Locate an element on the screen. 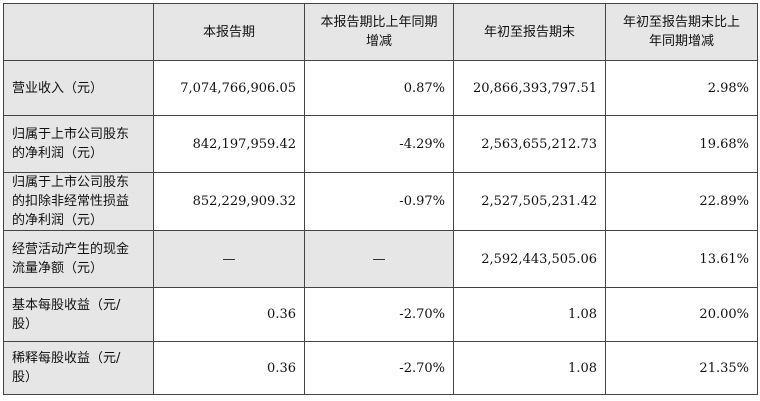  current-period-change-value: -0.97% is located at coordinates (379, 201).